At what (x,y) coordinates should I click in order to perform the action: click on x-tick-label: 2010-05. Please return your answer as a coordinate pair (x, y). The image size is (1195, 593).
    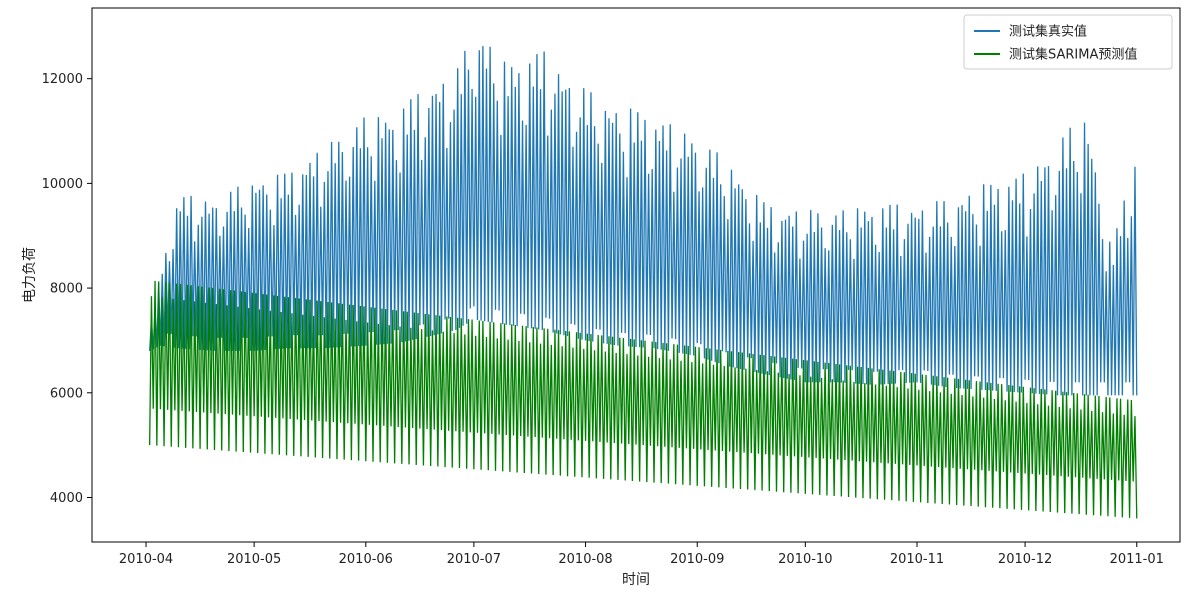
    Looking at the image, I should click on (254, 559).